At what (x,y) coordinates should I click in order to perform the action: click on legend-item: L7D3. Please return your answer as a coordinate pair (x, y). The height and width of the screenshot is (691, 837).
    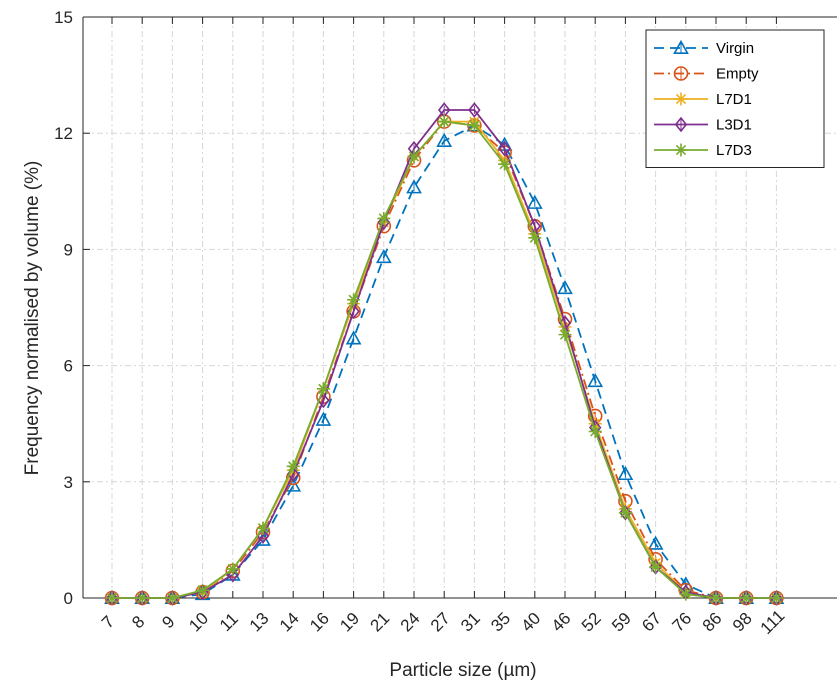
    Looking at the image, I should click on (703, 150).